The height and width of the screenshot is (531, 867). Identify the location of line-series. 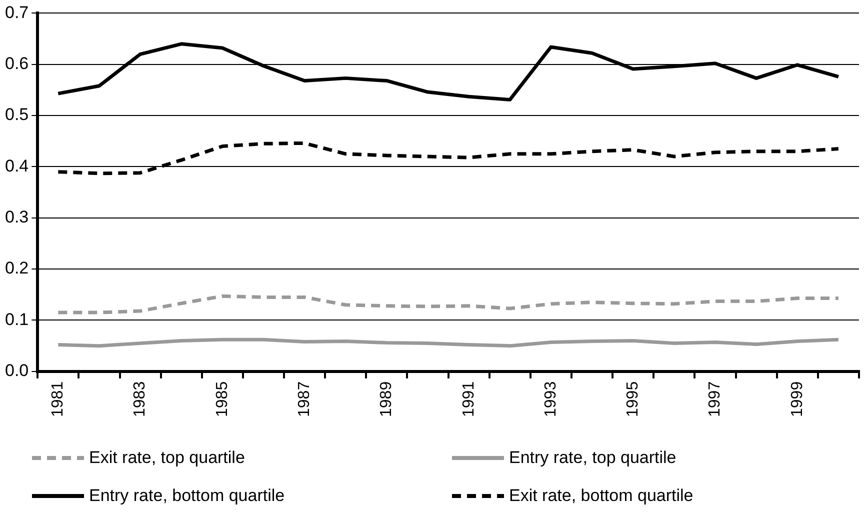
(448, 304).